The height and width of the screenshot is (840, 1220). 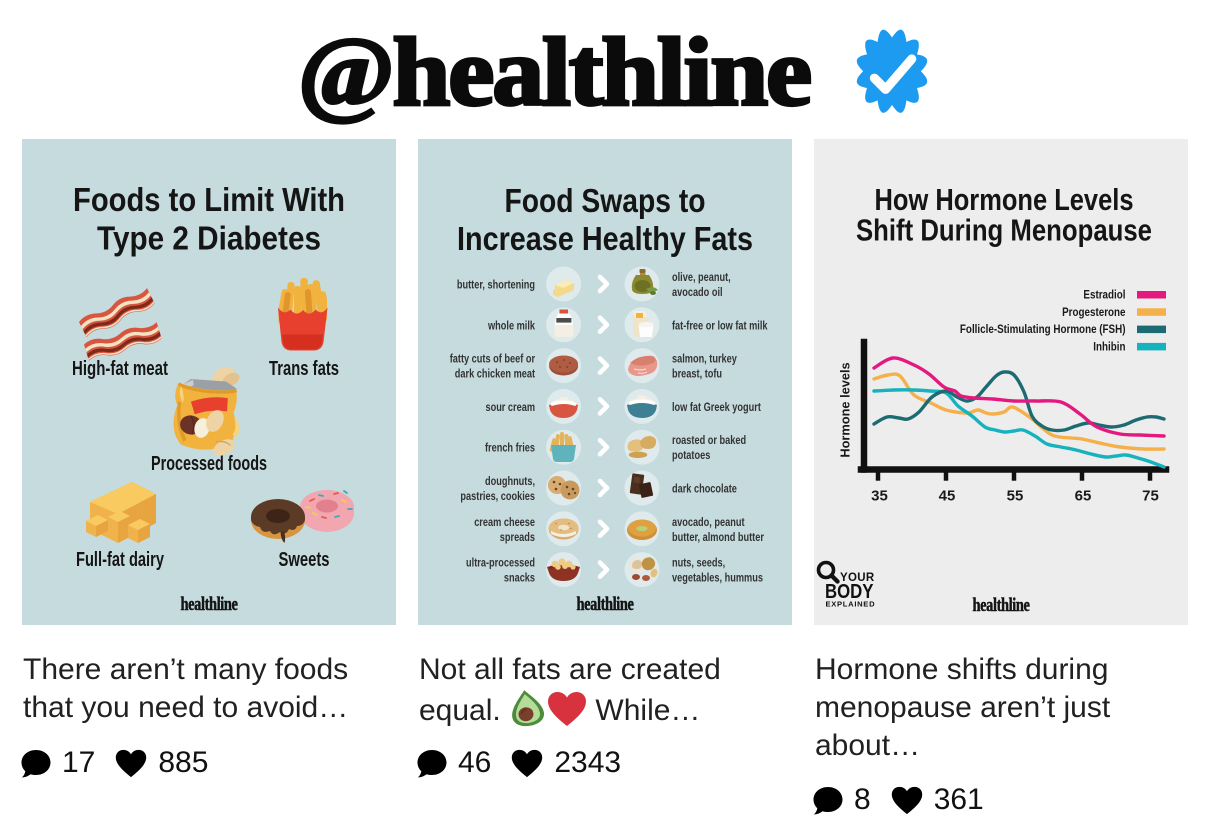 I want to click on svg-text: Shift During Menopause, so click(x=1004, y=230).